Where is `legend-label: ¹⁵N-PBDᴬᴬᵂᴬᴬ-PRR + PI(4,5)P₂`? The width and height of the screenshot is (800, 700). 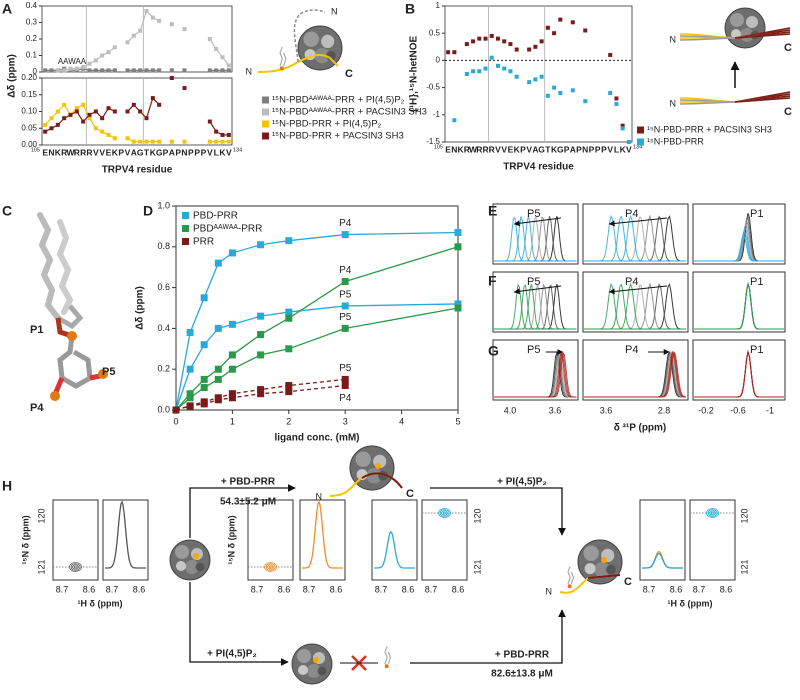
legend-label: ¹⁵N-PBDᴬᴬᵂᴬᴬ-PRR + PI(4,5)P₂ is located at coordinates (338, 100).